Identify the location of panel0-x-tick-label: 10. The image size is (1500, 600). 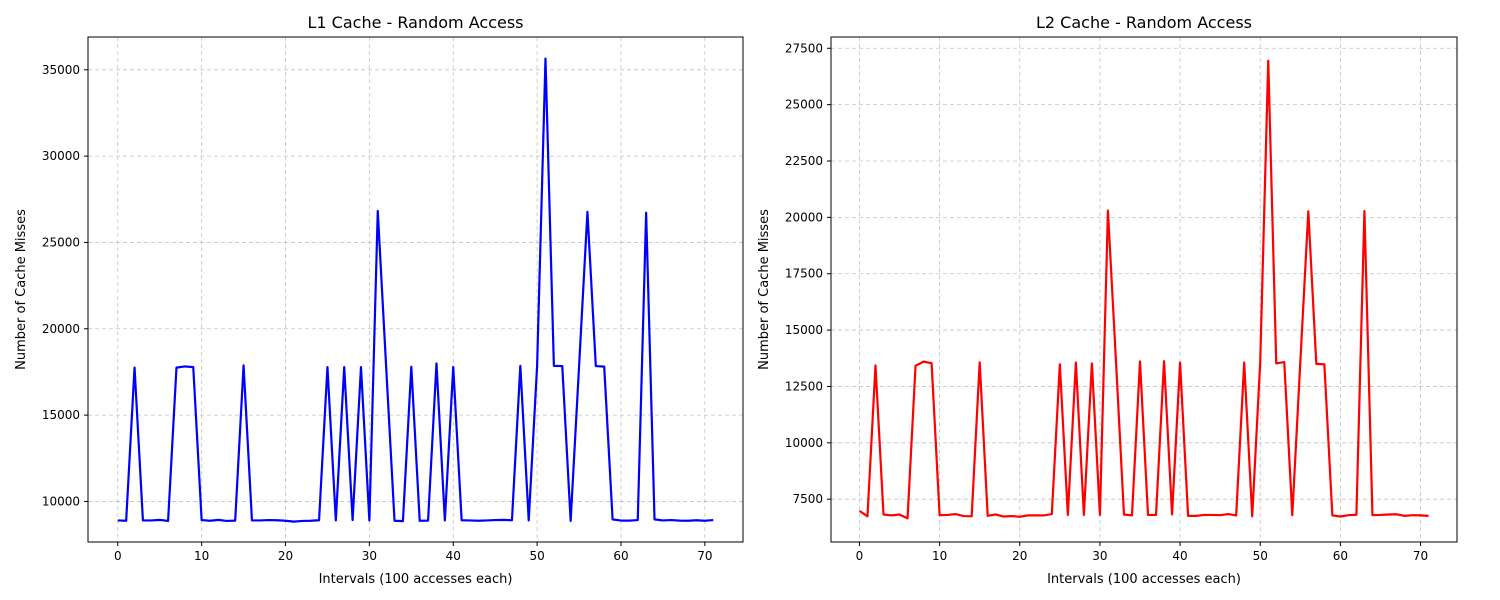
(201, 556).